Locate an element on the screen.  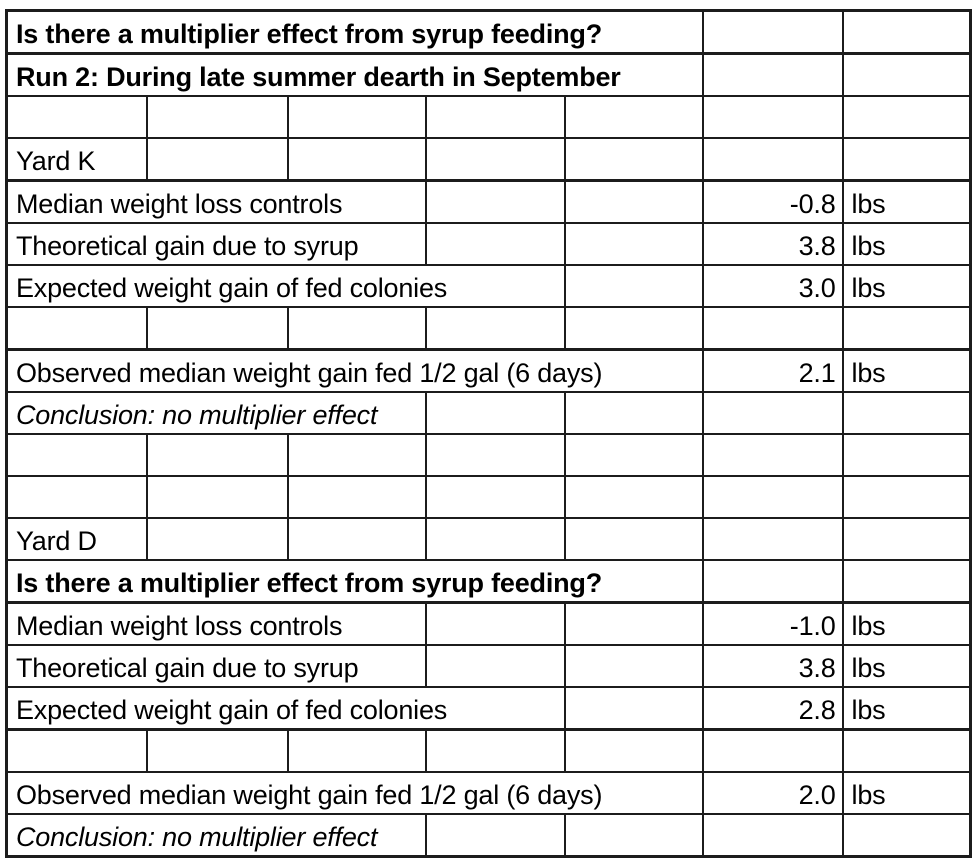
cell-yard-label: Yard K is located at coordinates (76, 159).